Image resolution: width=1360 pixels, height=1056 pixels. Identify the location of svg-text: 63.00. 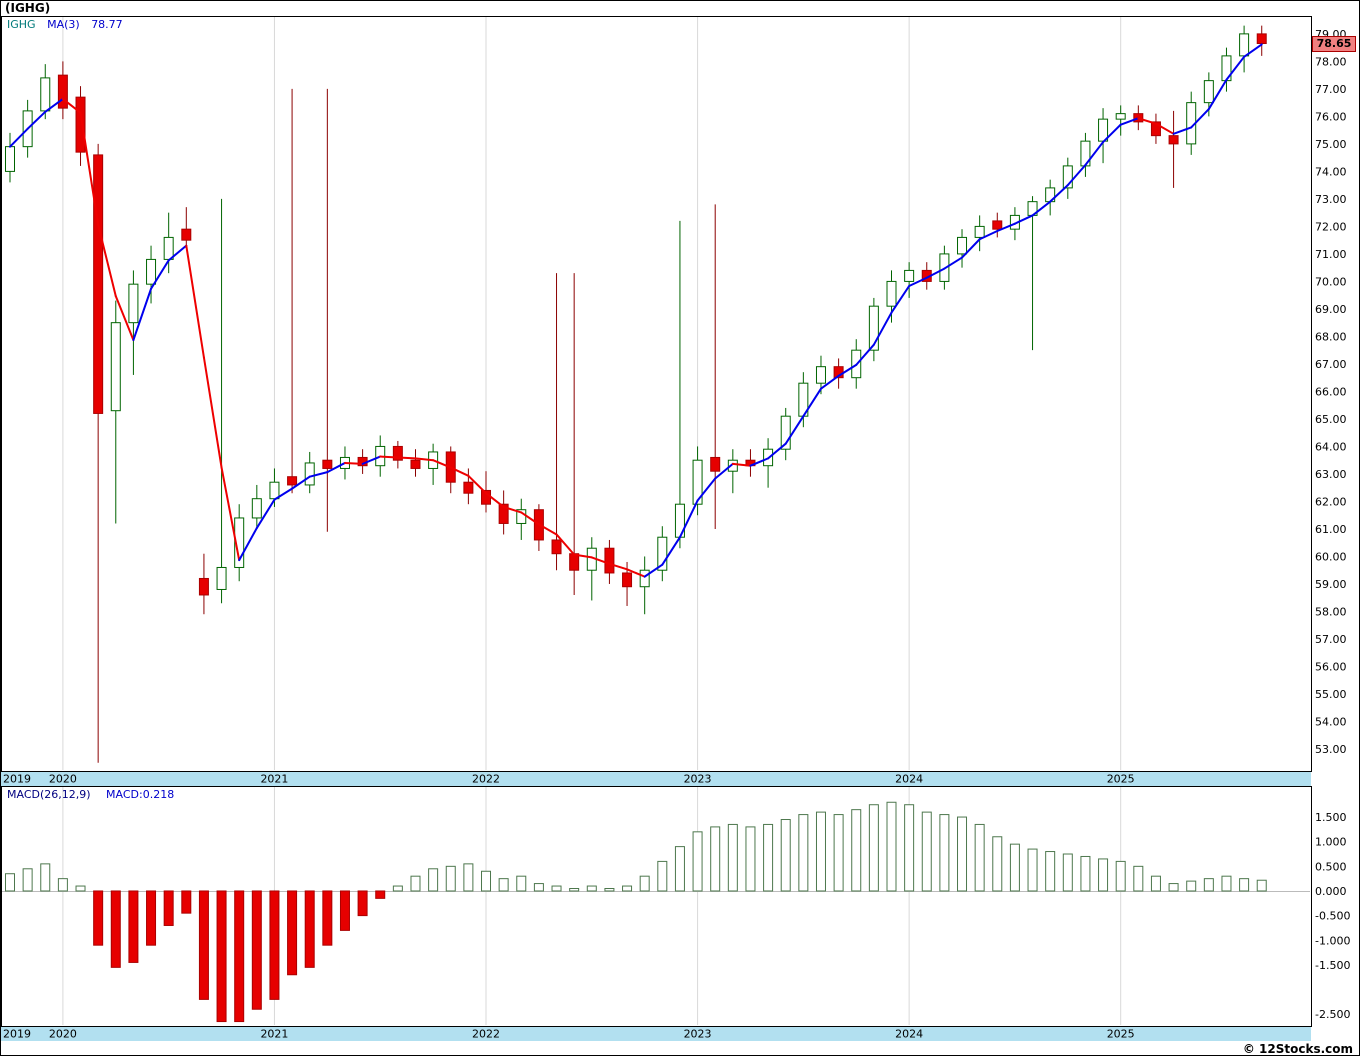
(1331, 474).